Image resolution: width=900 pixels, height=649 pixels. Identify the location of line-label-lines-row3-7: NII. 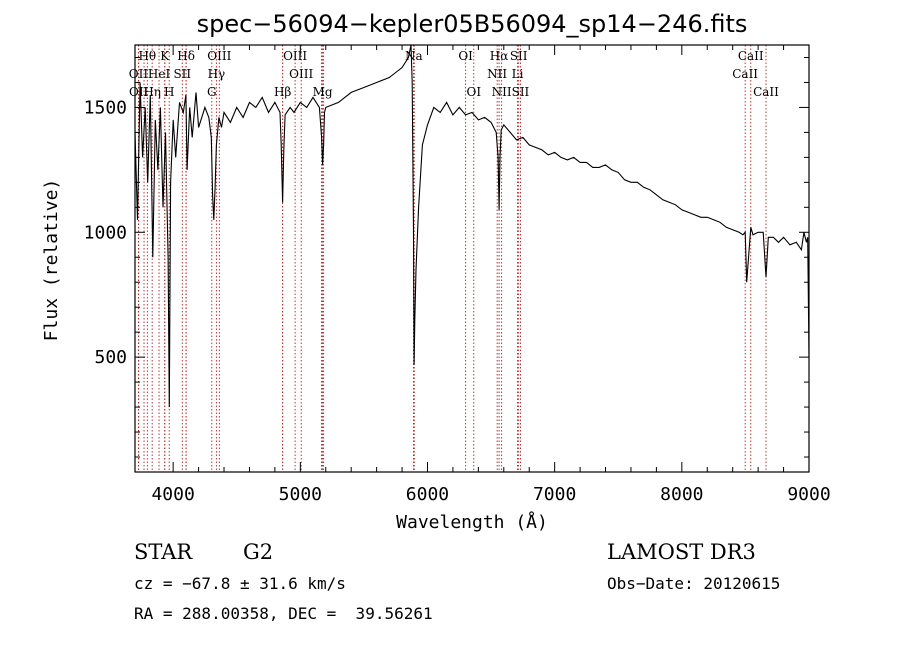
(502, 92).